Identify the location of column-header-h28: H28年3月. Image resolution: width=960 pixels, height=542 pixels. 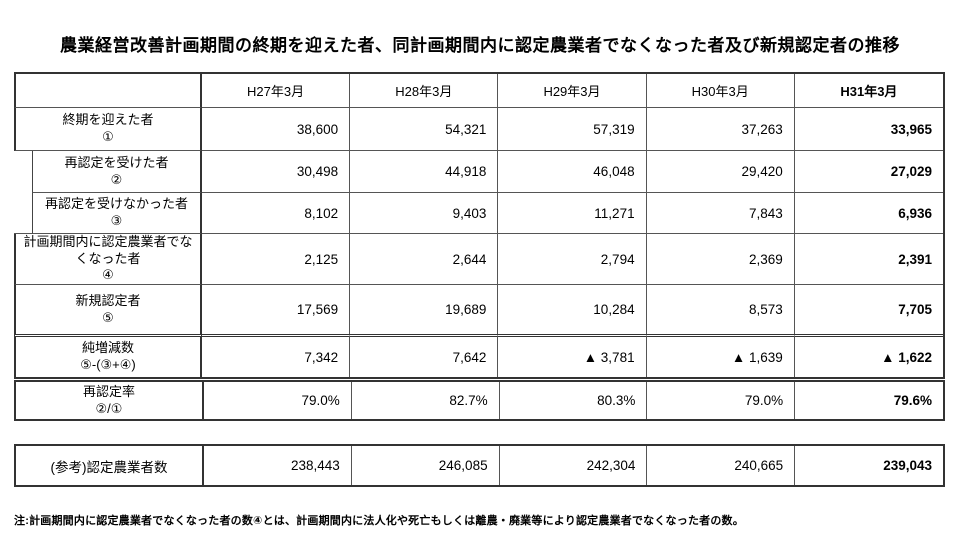
(424, 91).